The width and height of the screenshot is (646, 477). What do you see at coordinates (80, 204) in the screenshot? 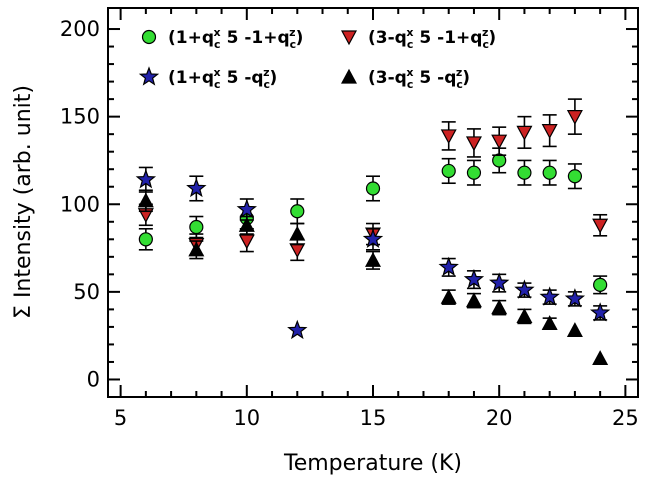
I see `y-tick-label: 100` at bounding box center [80, 204].